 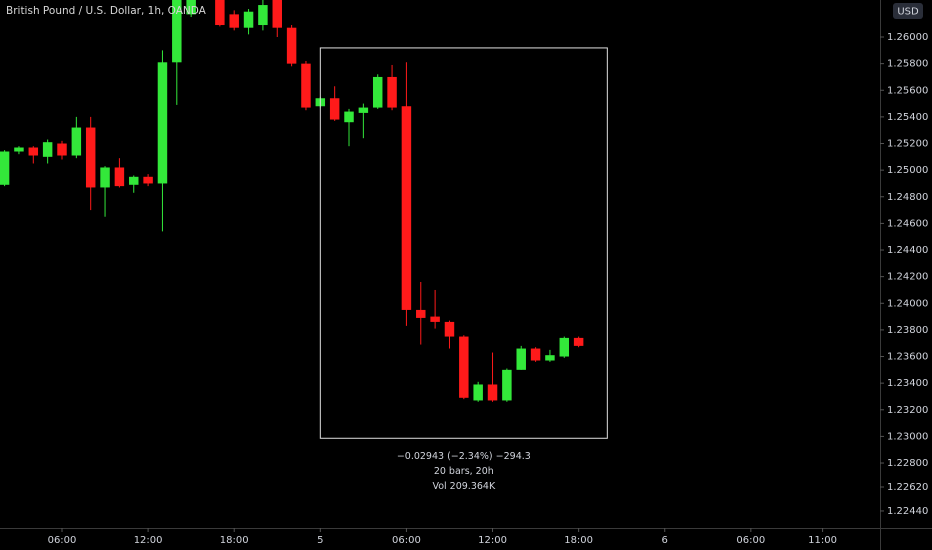 What do you see at coordinates (907, 90) in the screenshot?
I see `y-tick-label: 1.25600` at bounding box center [907, 90].